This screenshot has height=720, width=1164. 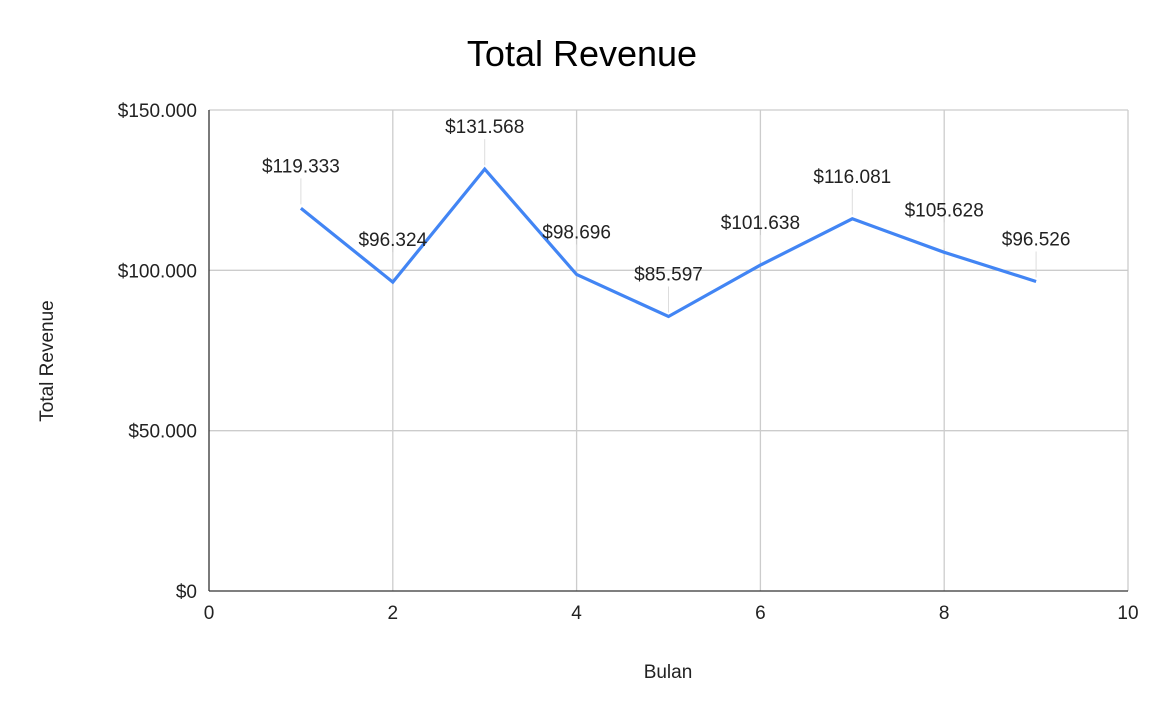 What do you see at coordinates (944, 613) in the screenshot?
I see `x-tick-label: 8` at bounding box center [944, 613].